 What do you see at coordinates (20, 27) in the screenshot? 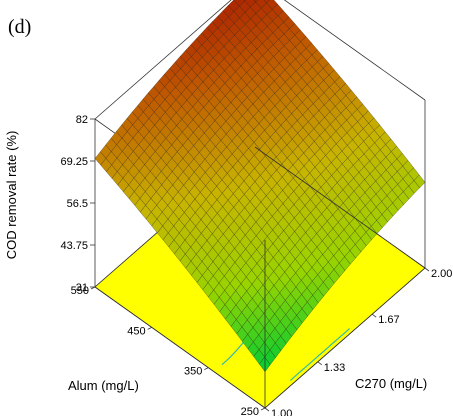
I see `panel-label: (d)` at bounding box center [20, 27].